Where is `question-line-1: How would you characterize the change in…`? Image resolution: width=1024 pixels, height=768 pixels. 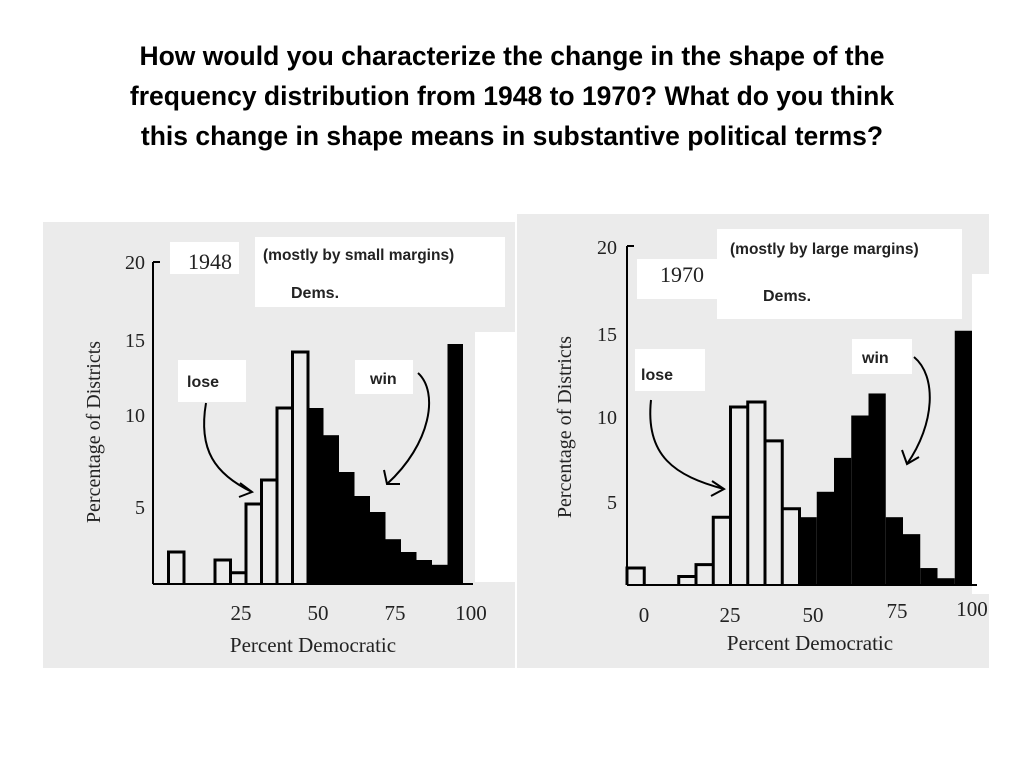 question-line-1: How would you characterize the change in… is located at coordinates (512, 56).